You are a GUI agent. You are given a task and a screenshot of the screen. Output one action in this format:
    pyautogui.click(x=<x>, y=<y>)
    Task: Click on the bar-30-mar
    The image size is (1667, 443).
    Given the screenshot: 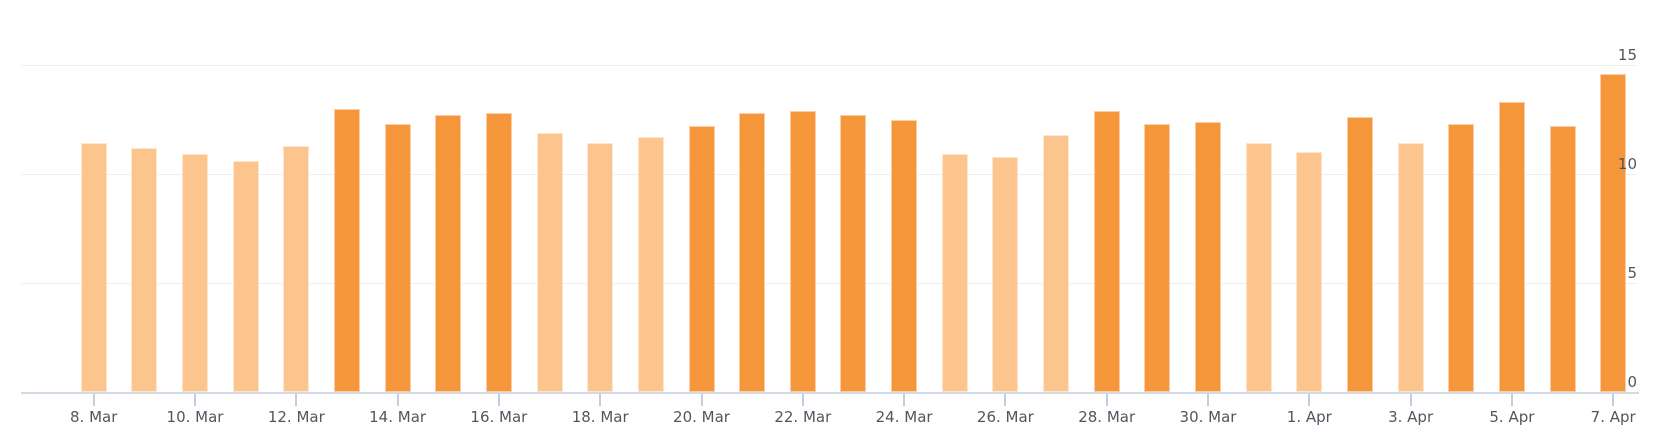 What is the action you would take?
    pyautogui.click(x=1208, y=256)
    